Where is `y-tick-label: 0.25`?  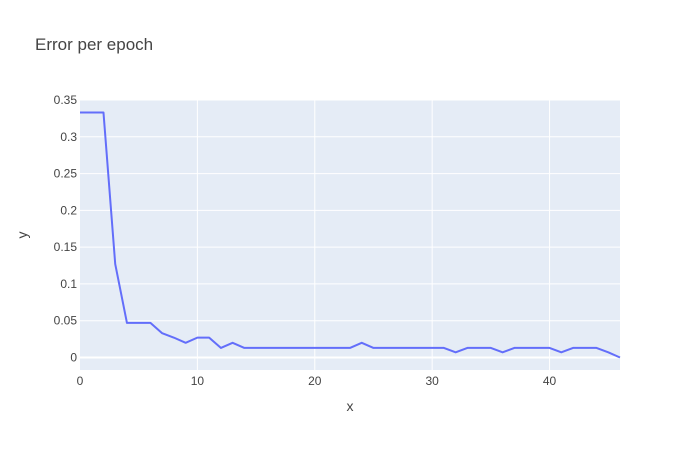
y-tick-label: 0.25 is located at coordinates (66, 174).